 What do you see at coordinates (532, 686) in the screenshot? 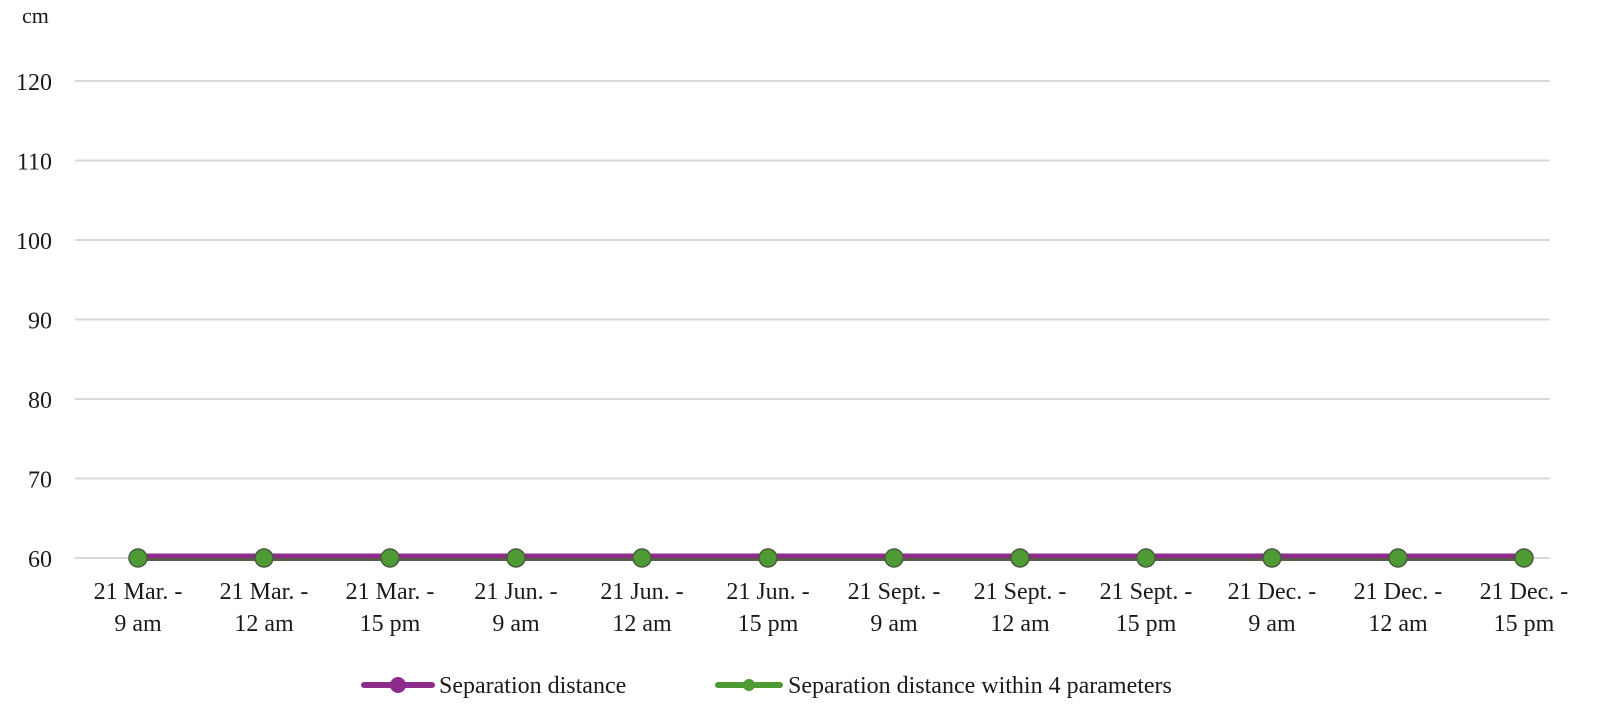
I see `legend-label: Separation distance` at bounding box center [532, 686].